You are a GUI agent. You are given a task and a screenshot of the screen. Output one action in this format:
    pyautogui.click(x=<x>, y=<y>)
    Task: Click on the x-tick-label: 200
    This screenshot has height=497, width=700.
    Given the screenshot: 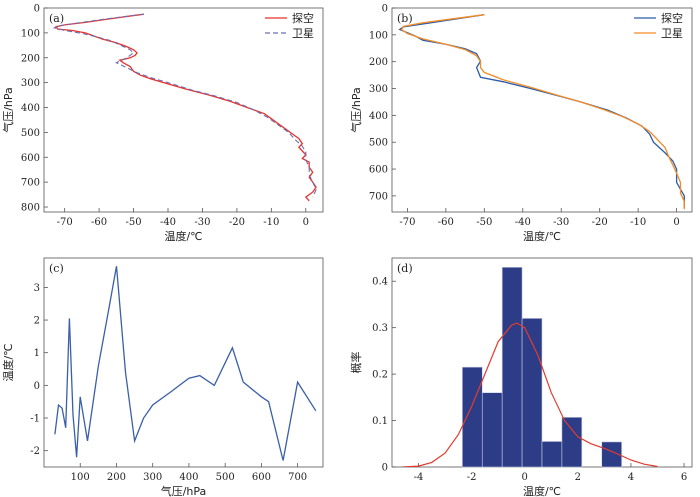 What is the action you would take?
    pyautogui.click(x=116, y=477)
    